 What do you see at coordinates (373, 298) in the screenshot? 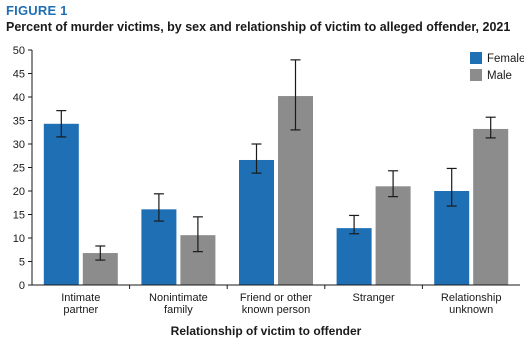
I see `x-category-label: Stranger` at bounding box center [373, 298].